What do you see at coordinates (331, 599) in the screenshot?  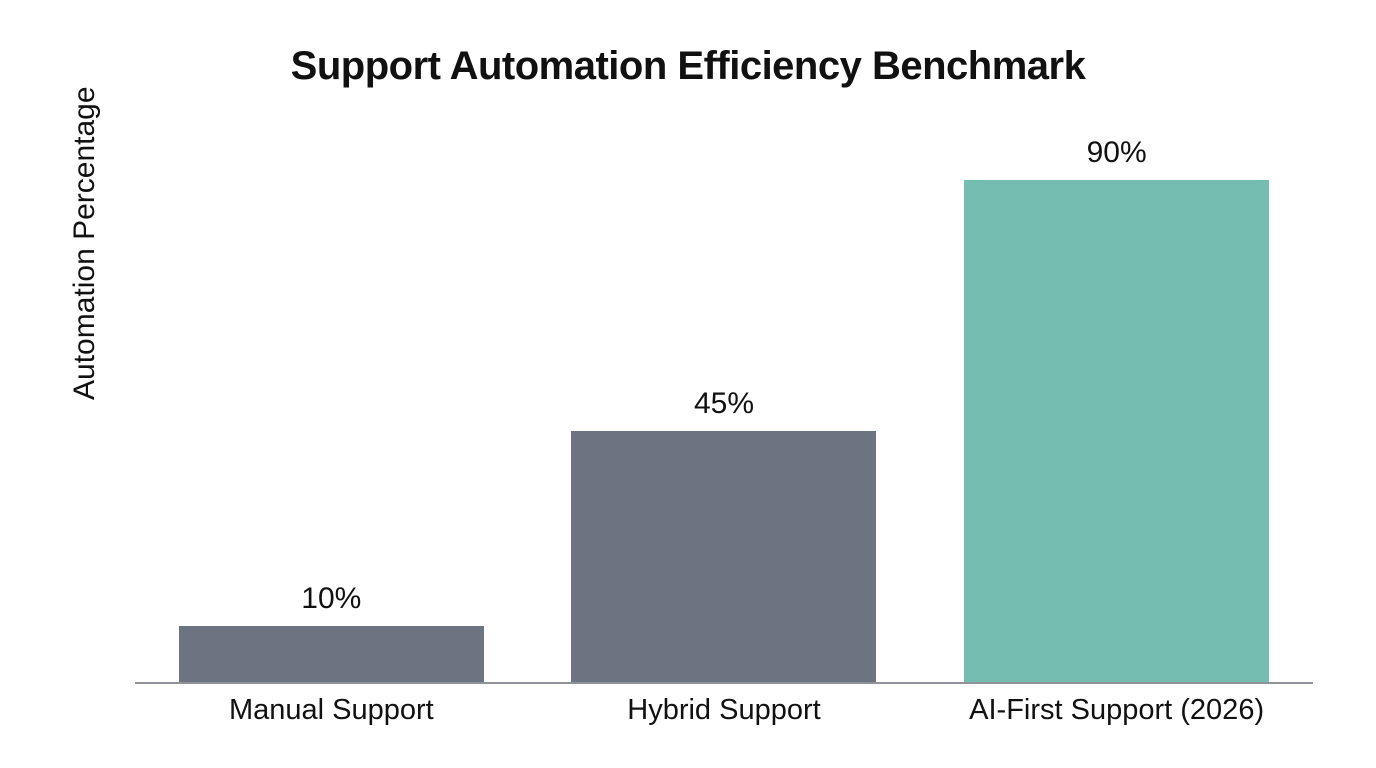 I see `bar-value-label: 10%` at bounding box center [331, 599].